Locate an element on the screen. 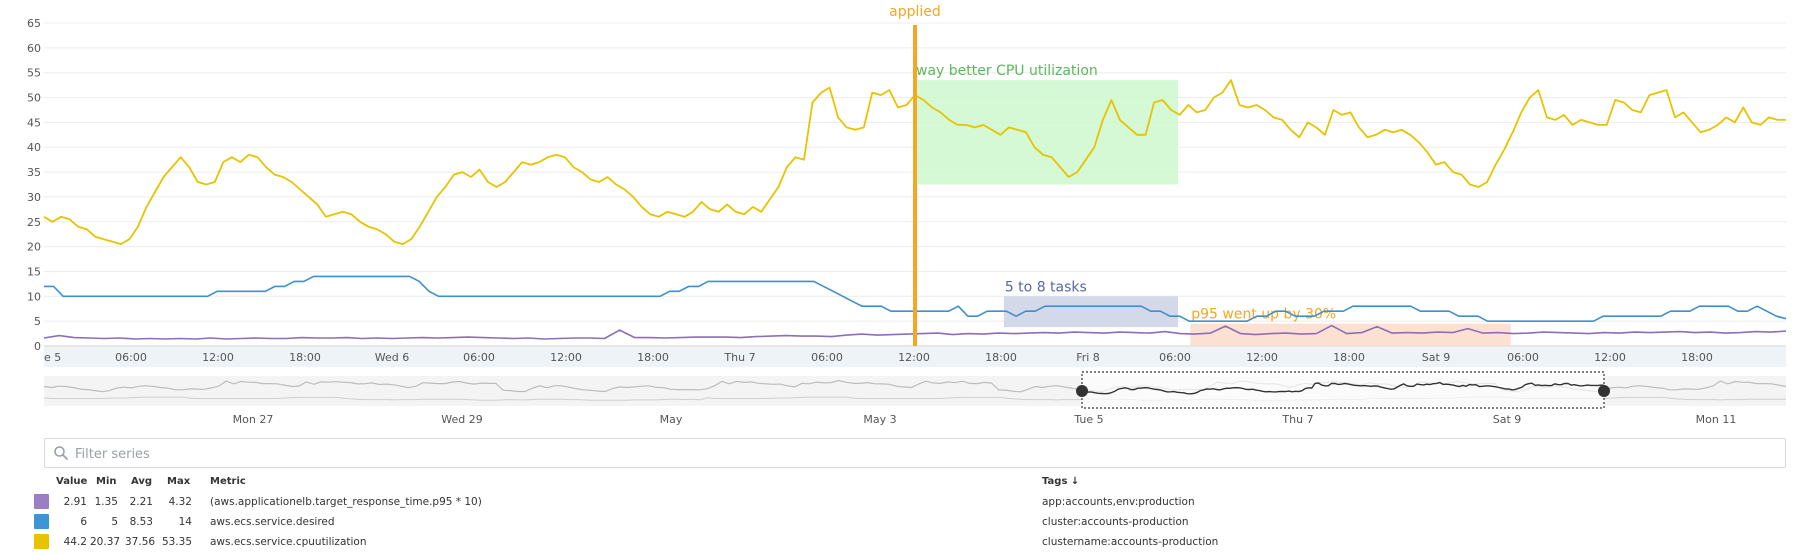 The width and height of the screenshot is (1800, 555). filter-series-field is located at coordinates (915, 453).